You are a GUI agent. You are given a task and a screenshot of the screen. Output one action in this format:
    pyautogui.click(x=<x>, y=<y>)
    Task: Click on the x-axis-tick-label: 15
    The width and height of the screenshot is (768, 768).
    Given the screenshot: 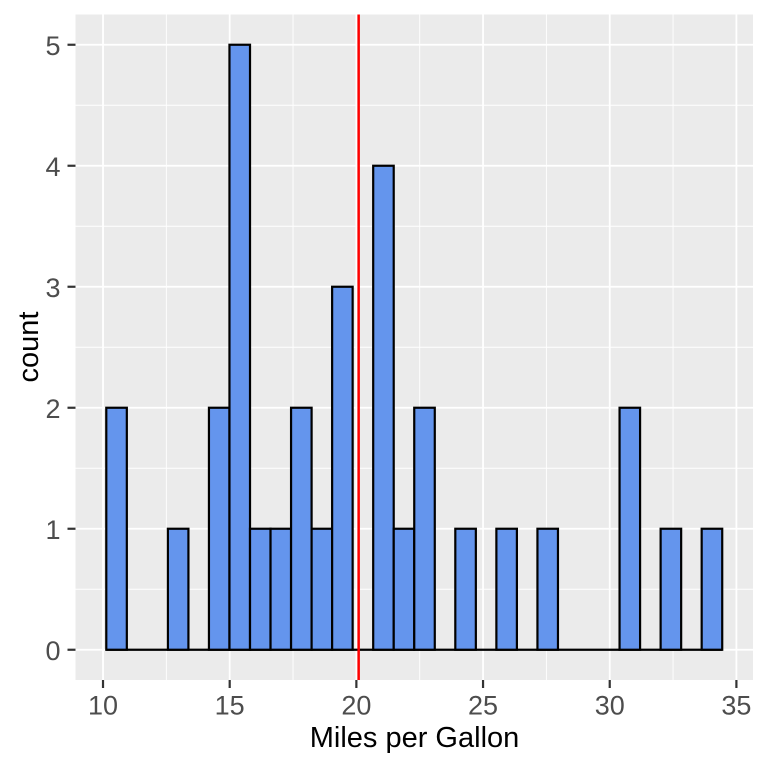 What is the action you would take?
    pyautogui.click(x=230, y=706)
    